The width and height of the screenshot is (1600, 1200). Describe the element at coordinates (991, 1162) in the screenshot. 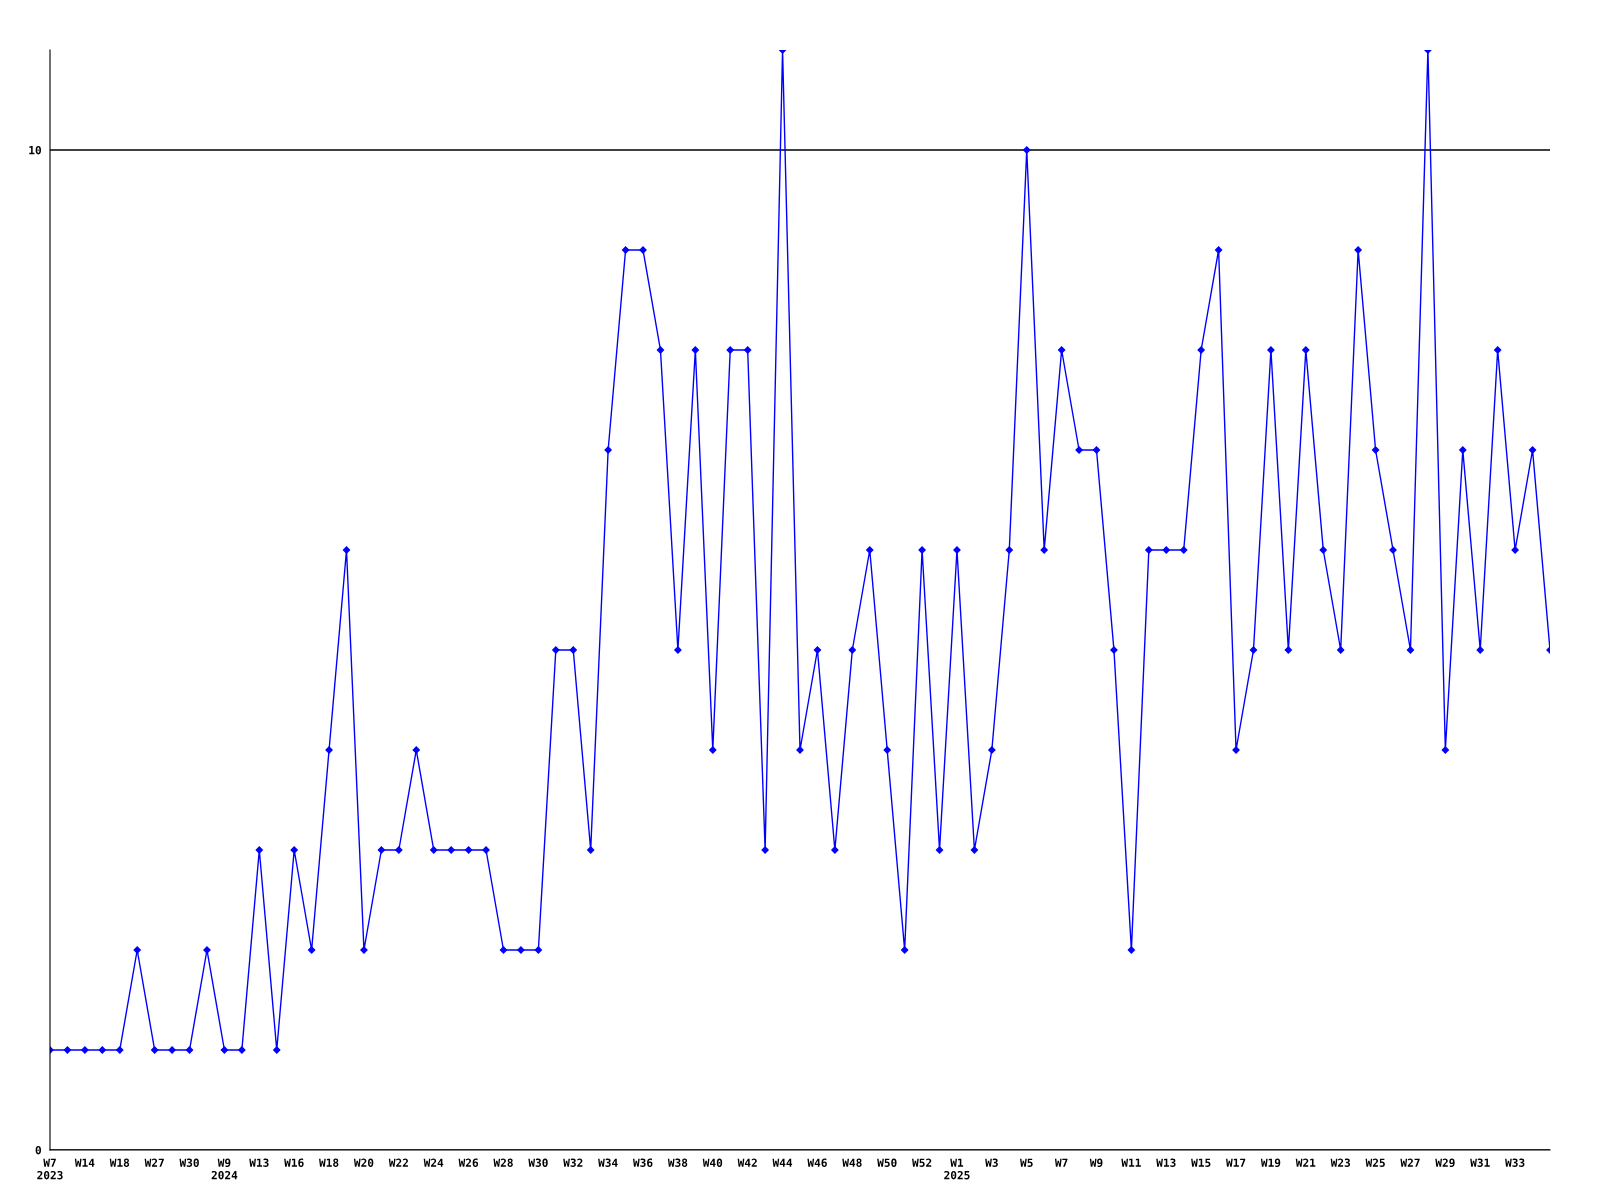

I see `x-tick-label: W3` at that location.